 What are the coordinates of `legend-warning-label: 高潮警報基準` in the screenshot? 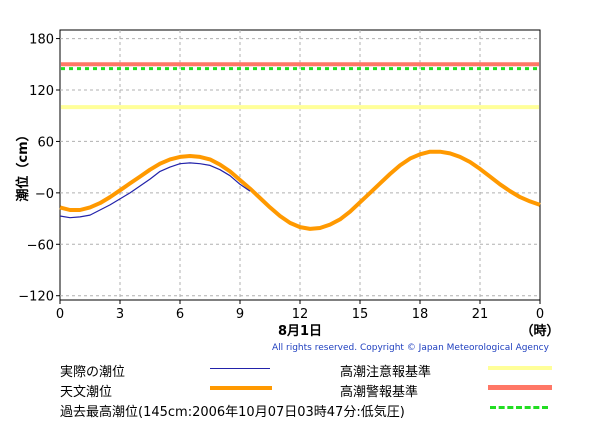 It's located at (379, 392).